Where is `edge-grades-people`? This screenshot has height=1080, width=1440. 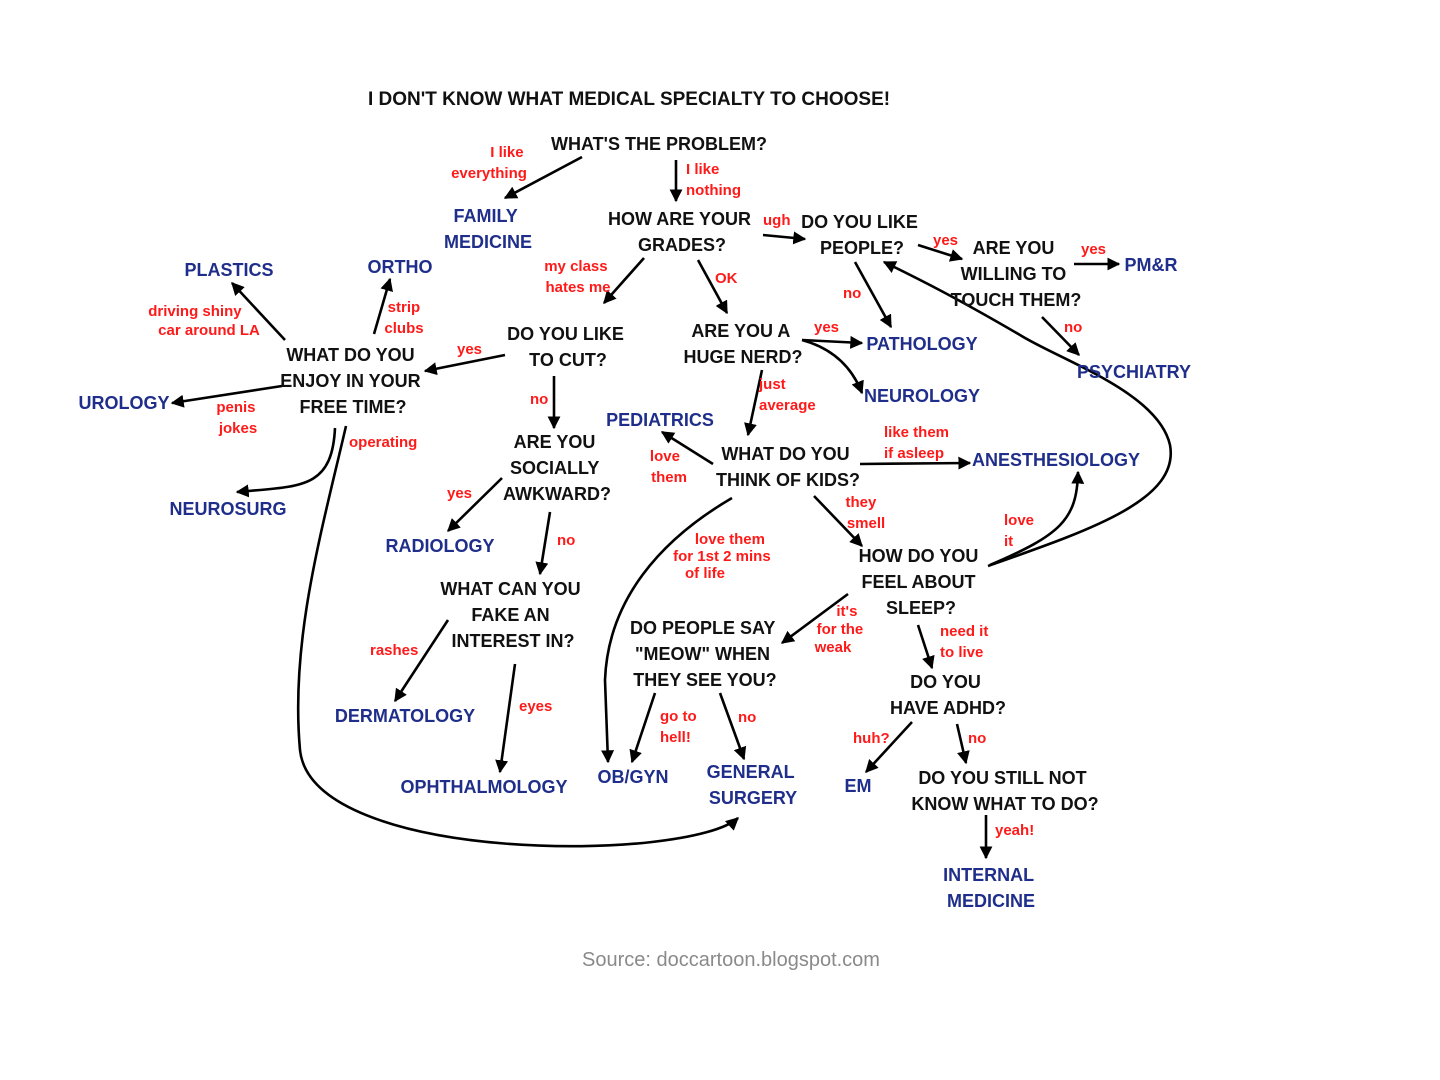
edge-grades-people is located at coordinates (784, 238).